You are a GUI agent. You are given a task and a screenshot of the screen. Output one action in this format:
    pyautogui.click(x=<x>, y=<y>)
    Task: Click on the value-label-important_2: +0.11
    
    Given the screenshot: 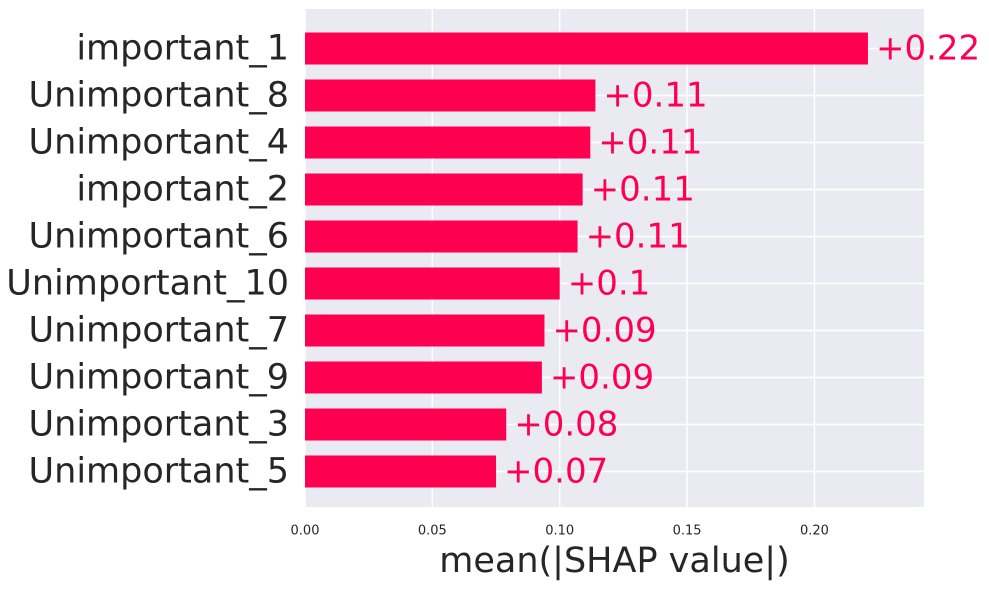 What is the action you would take?
    pyautogui.click(x=643, y=190)
    